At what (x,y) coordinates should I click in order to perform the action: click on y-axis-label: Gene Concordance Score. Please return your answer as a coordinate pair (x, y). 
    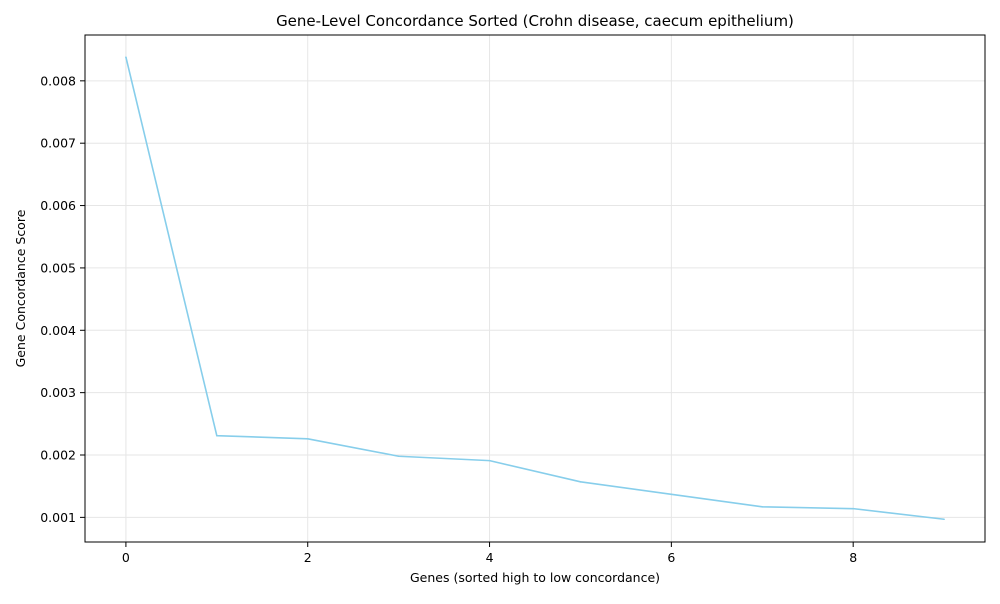
    Looking at the image, I should click on (20, 288).